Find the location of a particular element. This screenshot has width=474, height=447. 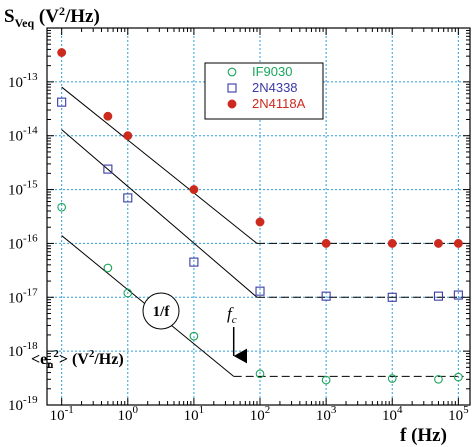

one-over-f-annotation: 1/f is located at coordinates (161, 311).